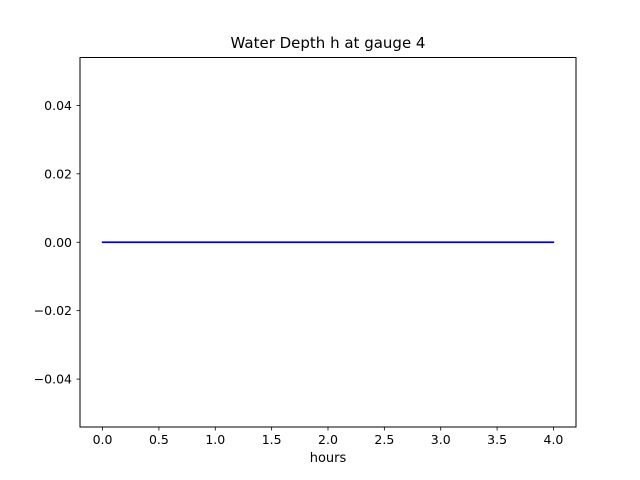 This screenshot has height=480, width=640. Describe the element at coordinates (497, 439) in the screenshot. I see `x-tick-label: 3.5` at that location.